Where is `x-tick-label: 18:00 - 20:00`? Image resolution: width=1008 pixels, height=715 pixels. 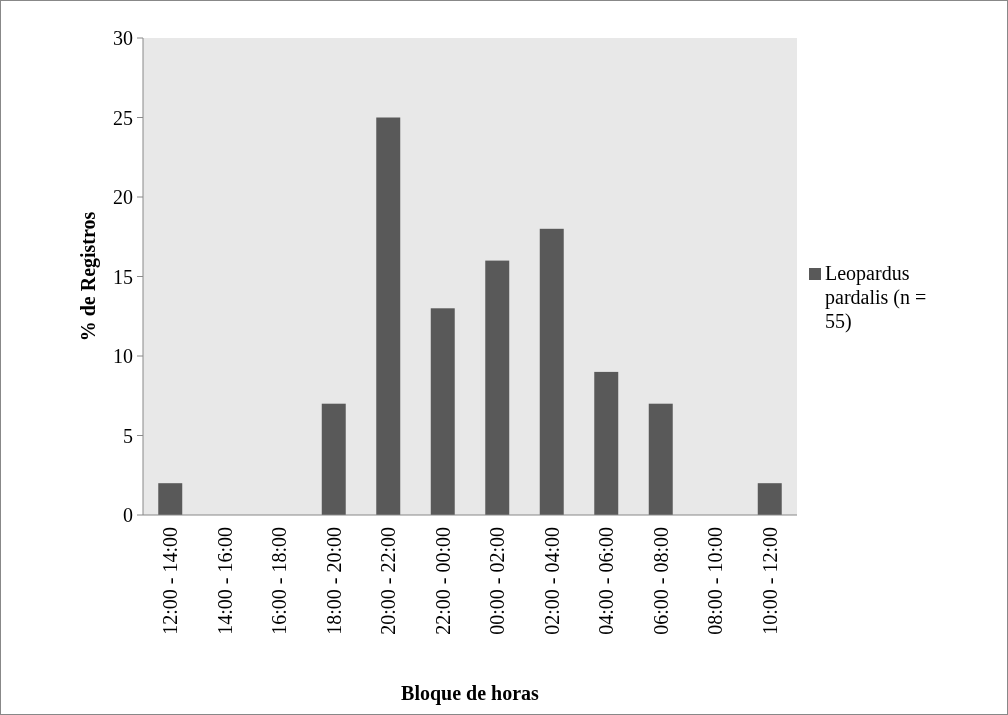 x-tick-label: 18:00 - 20:00 is located at coordinates (333, 581).